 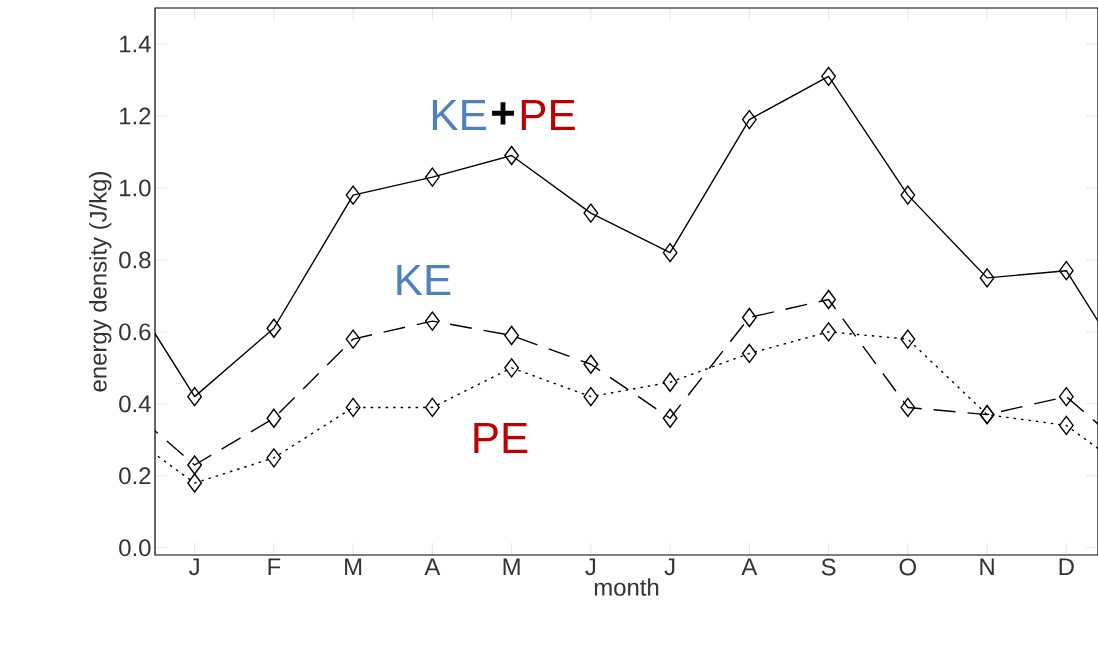 I want to click on y-tick-label: 0.0, so click(x=135, y=548).